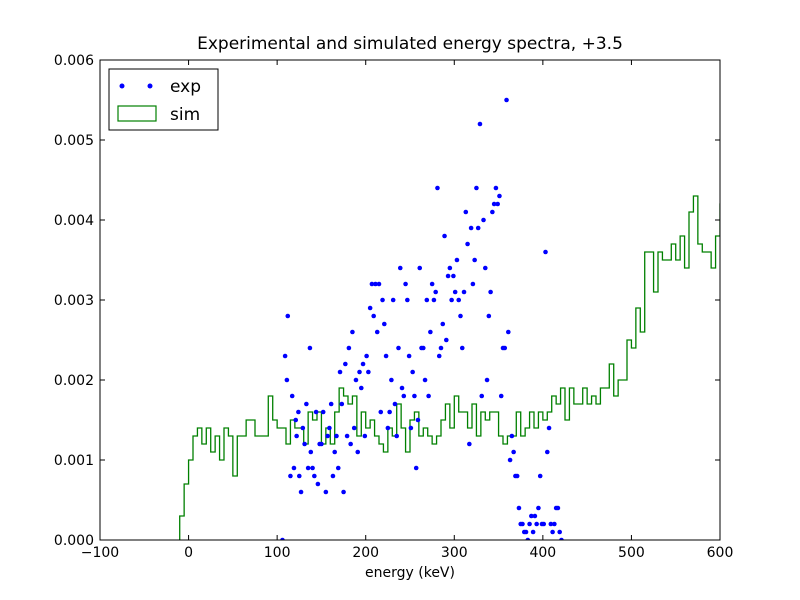  I want to click on y-tick-label: 0.001, so click(74, 461).